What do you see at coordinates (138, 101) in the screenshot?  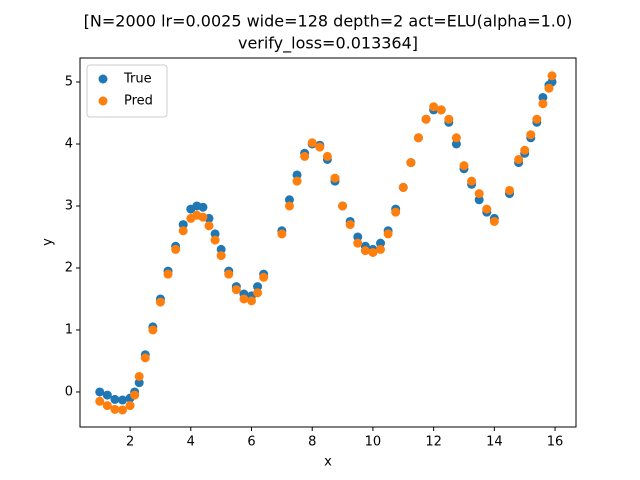 I see `legend-label: Pred` at bounding box center [138, 101].